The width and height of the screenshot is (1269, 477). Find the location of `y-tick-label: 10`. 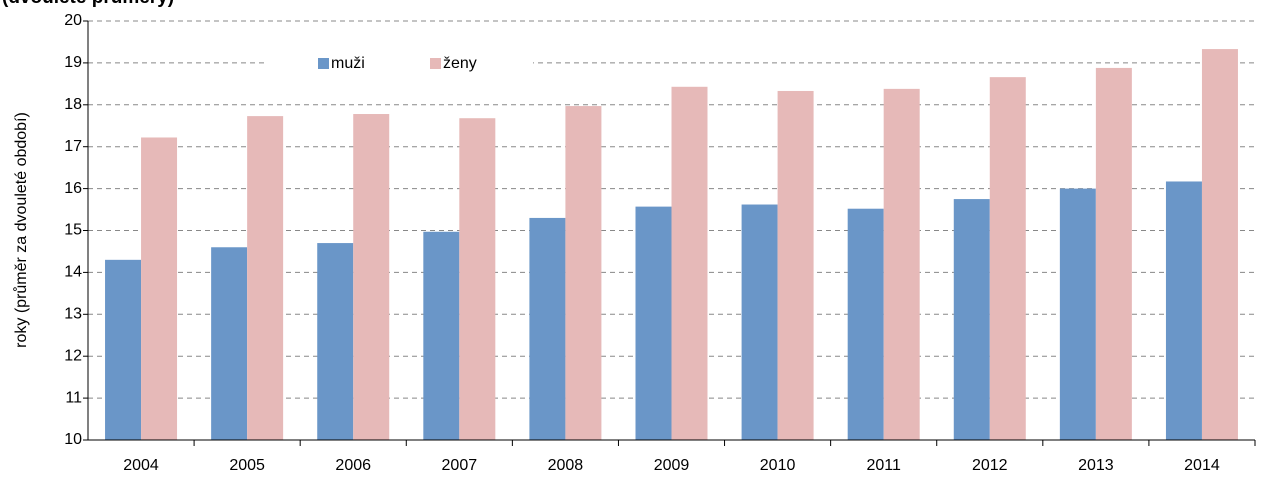

y-tick-label: 10 is located at coordinates (73, 439).